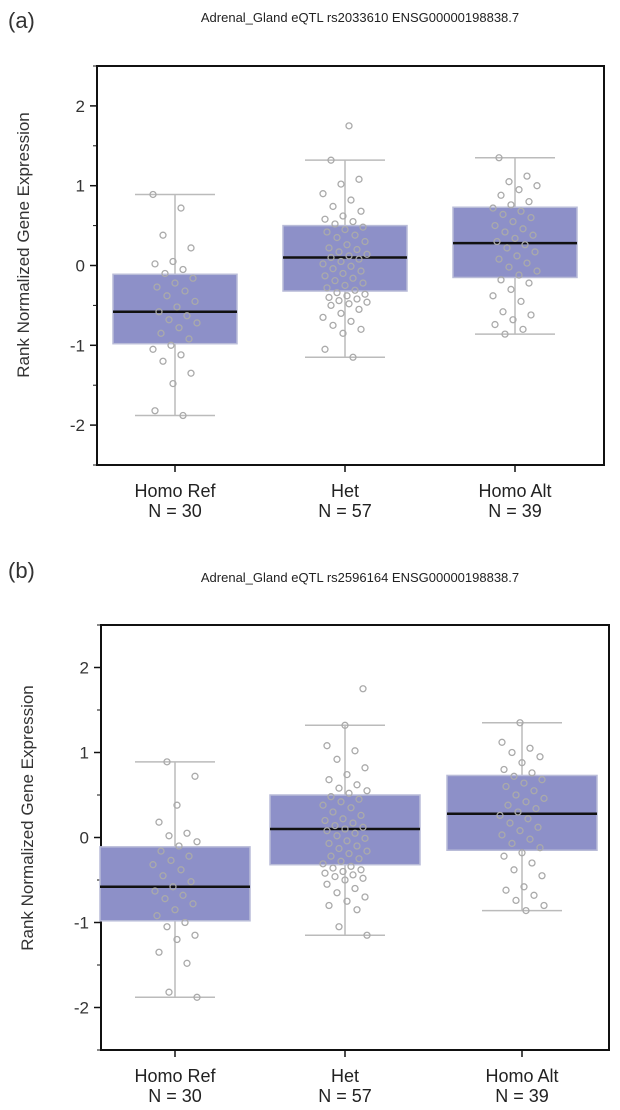 The height and width of the screenshot is (1110, 620). Describe the element at coordinates (21, 570) in the screenshot. I see `panel-b-label: (b)` at that location.